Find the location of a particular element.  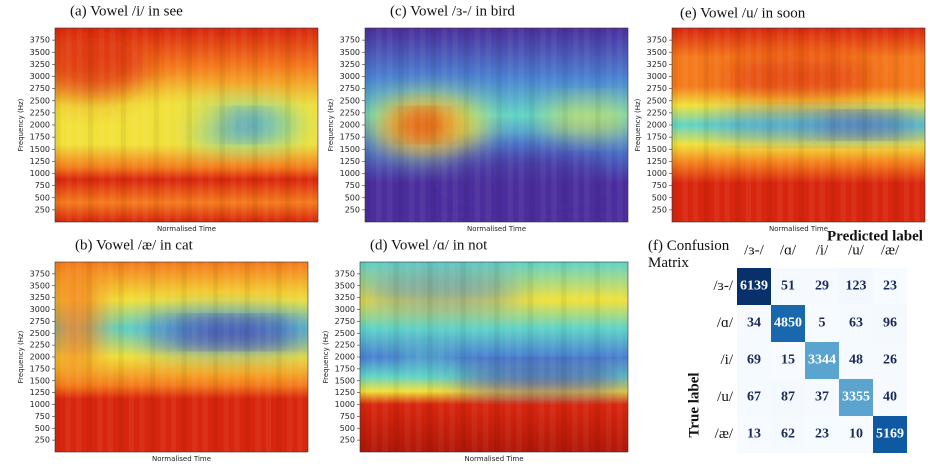

cm-value: 96 is located at coordinates (890, 323).